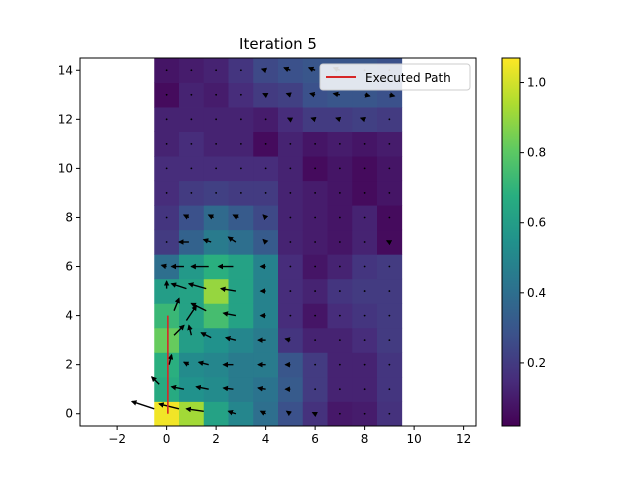 The image size is (640, 480). Describe the element at coordinates (266, 439) in the screenshot. I see `x-tick-label: 4` at that location.